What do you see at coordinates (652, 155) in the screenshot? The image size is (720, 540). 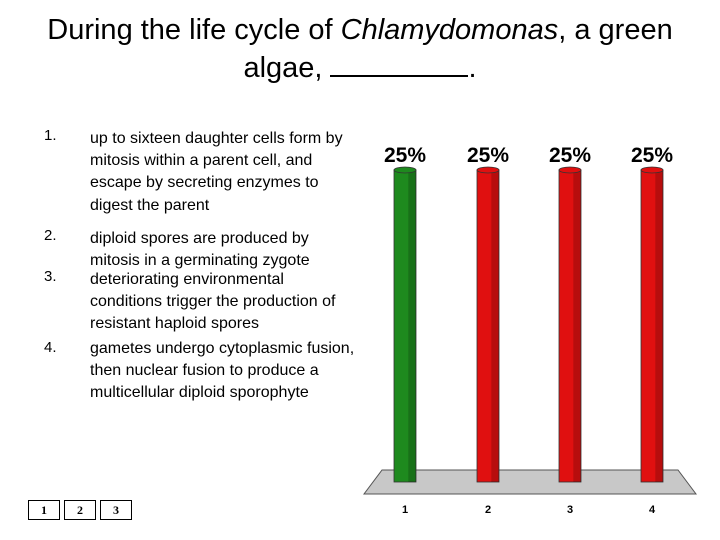 I see `data-label-4: 25%` at bounding box center [652, 155].